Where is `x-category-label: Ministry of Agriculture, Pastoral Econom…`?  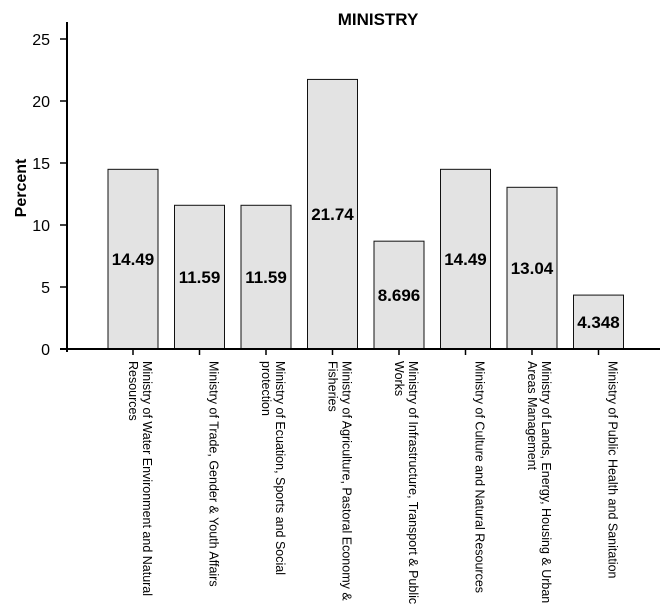
x-category-label: Ministry of Agriculture, Pastoral Econom… is located at coordinates (340, 481).